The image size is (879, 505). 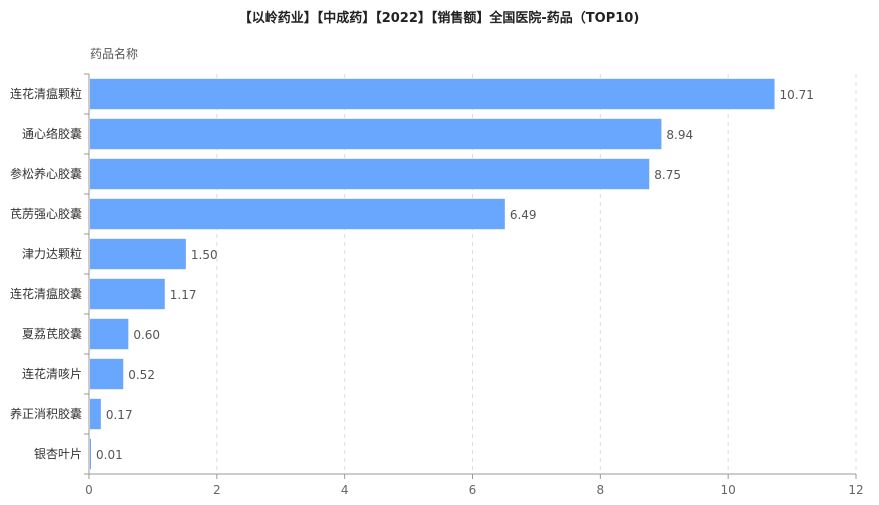 I want to click on category-label: 夏荔芪胶囊, so click(x=52, y=333).